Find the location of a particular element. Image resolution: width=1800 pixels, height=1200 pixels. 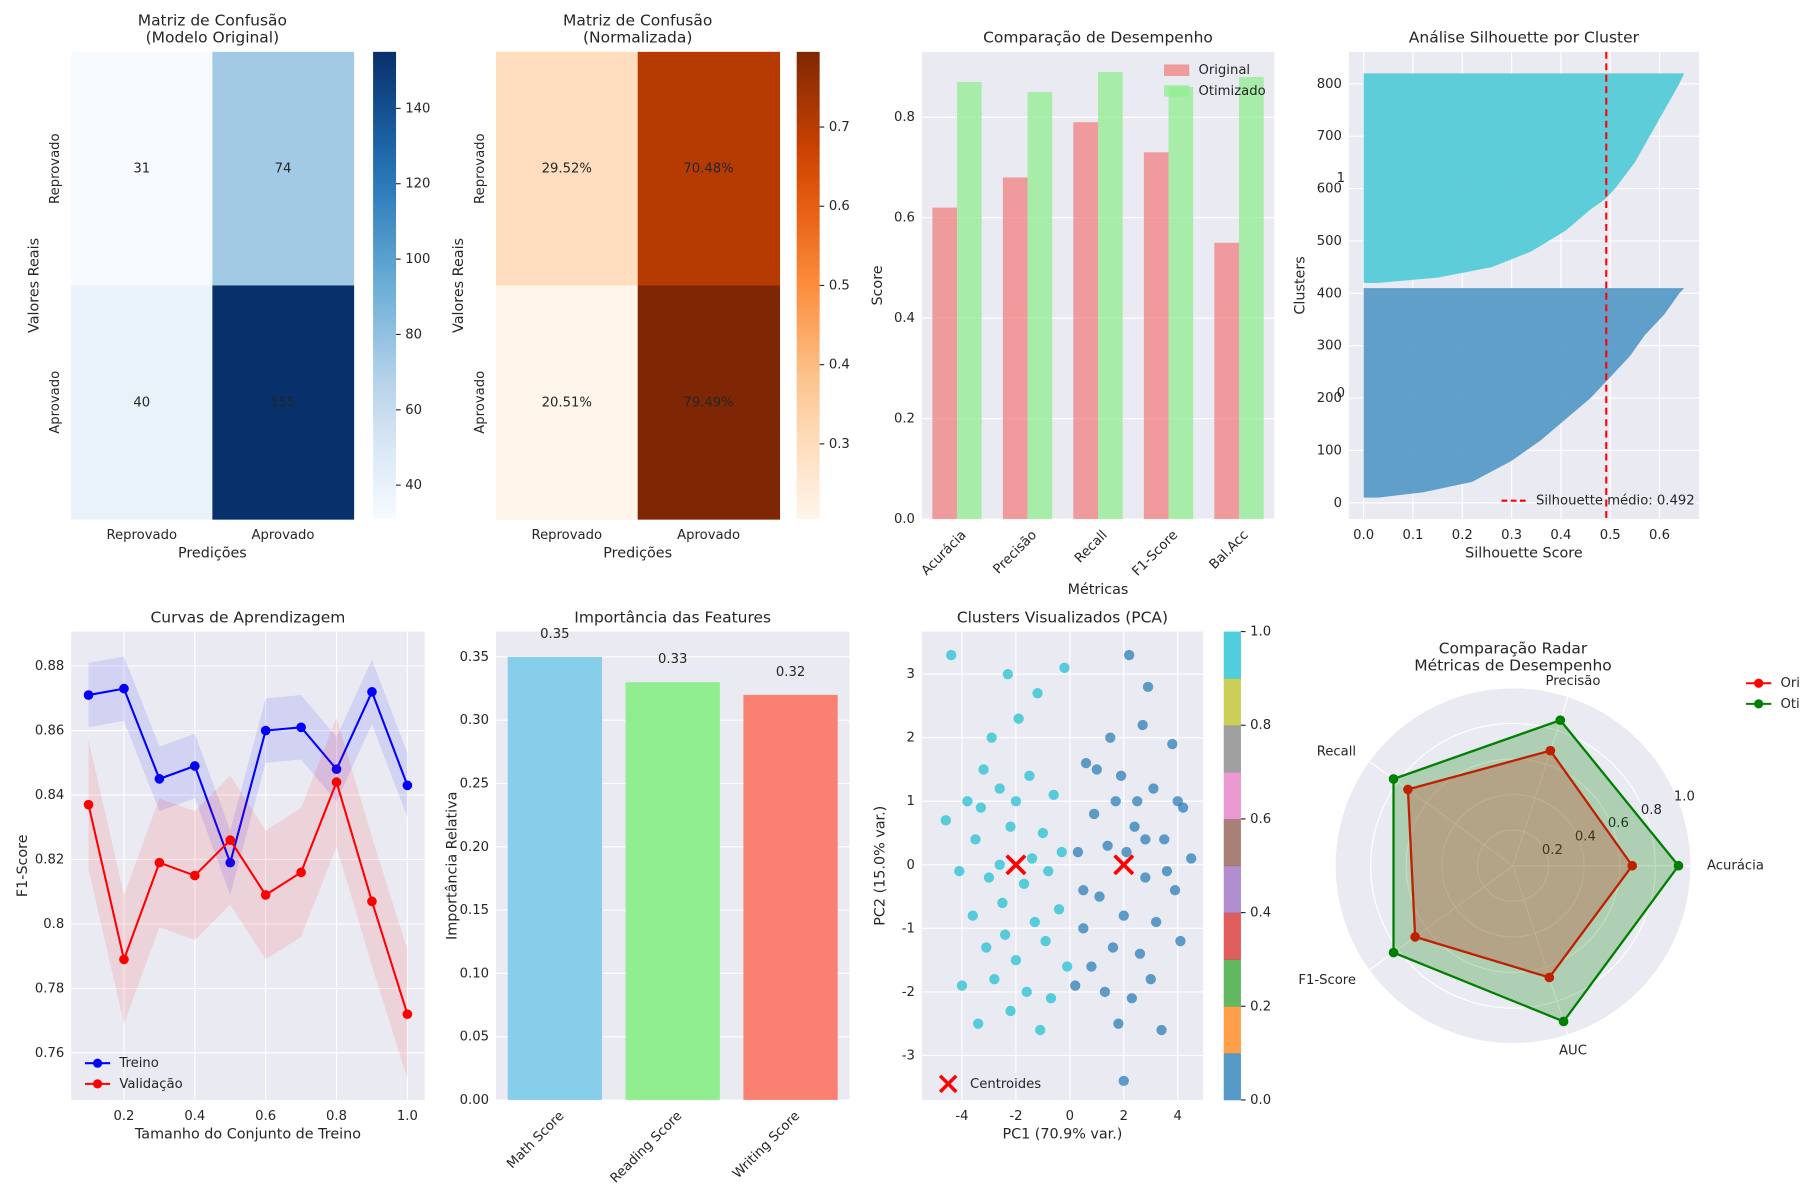

std-band is located at coordinates (248, 775).